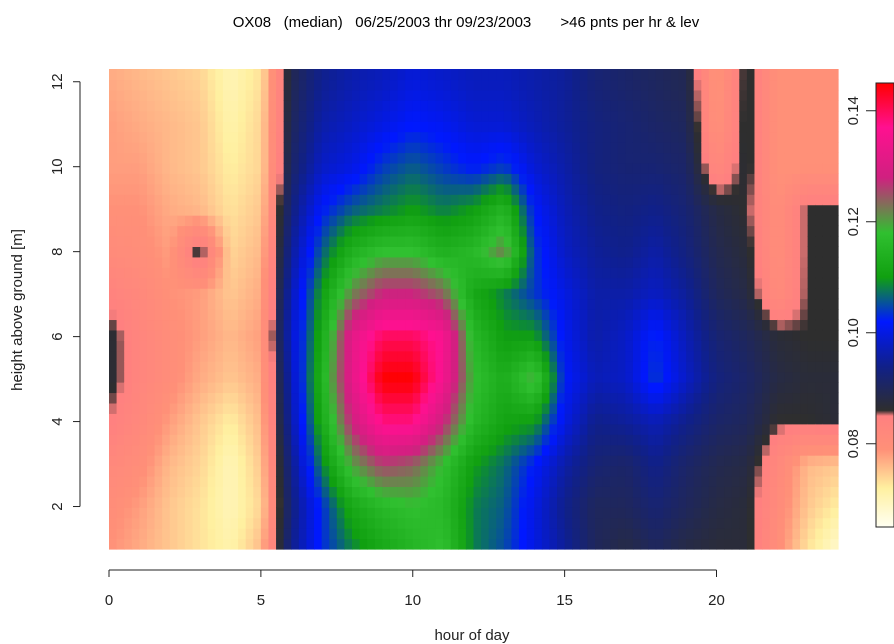 This screenshot has width=894, height=644. What do you see at coordinates (884, 305) in the screenshot?
I see `colorbar` at bounding box center [884, 305].